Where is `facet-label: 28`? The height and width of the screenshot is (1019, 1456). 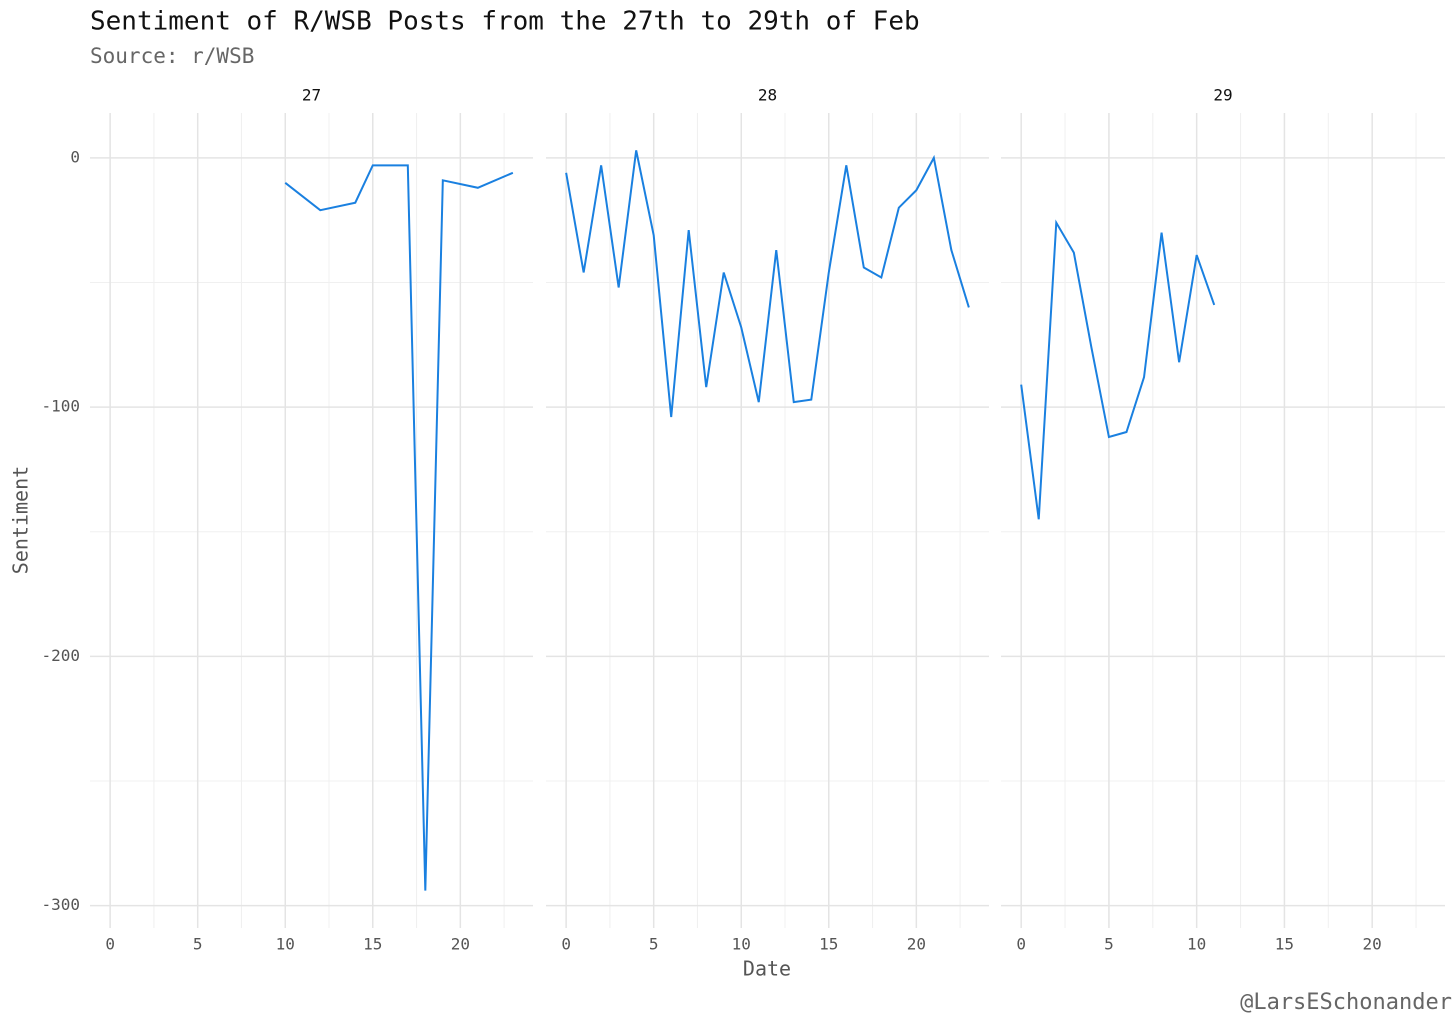
facet-label: 28 is located at coordinates (767, 95).